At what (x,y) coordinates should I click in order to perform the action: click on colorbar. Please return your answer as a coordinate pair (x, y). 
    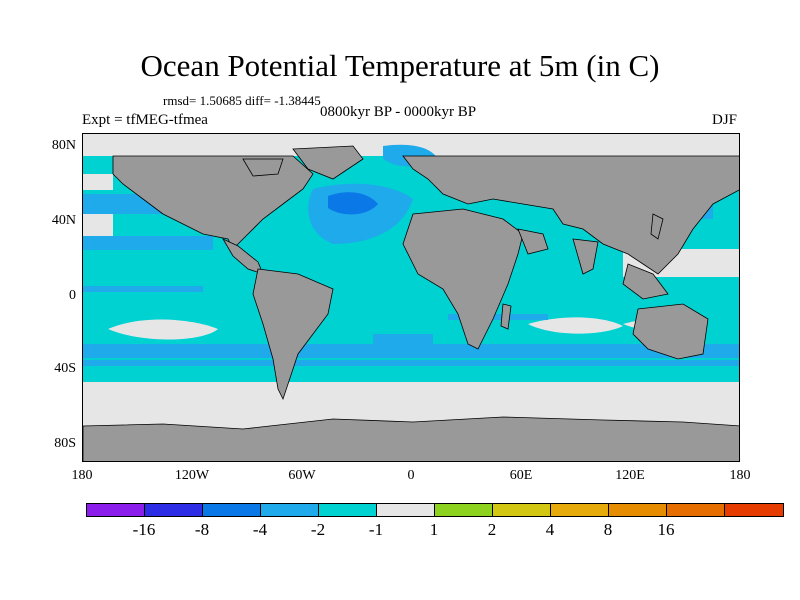
    Looking at the image, I should click on (435, 510).